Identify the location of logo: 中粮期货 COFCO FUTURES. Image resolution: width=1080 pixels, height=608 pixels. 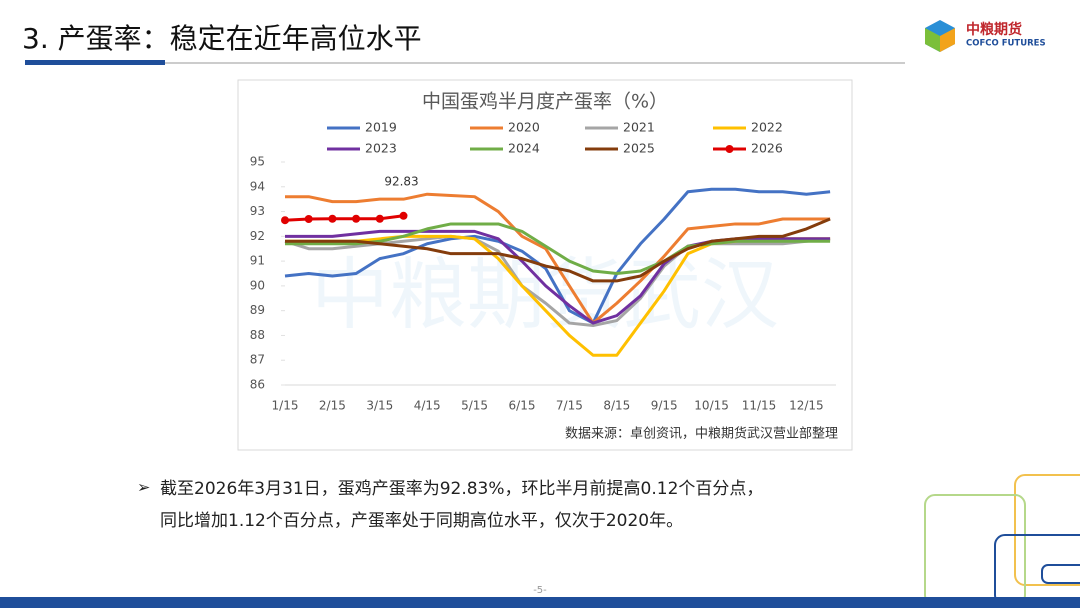
(985, 36).